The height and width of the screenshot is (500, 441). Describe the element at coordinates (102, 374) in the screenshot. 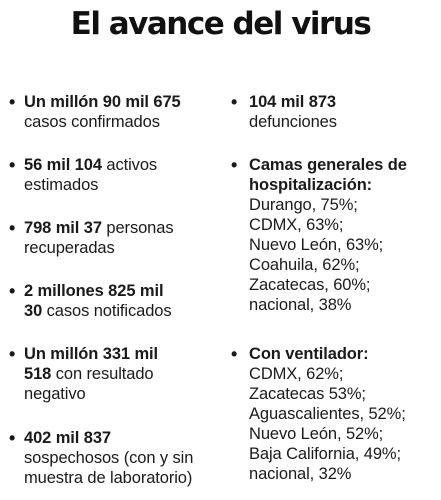

I see `stat-label: con resultado` at that location.